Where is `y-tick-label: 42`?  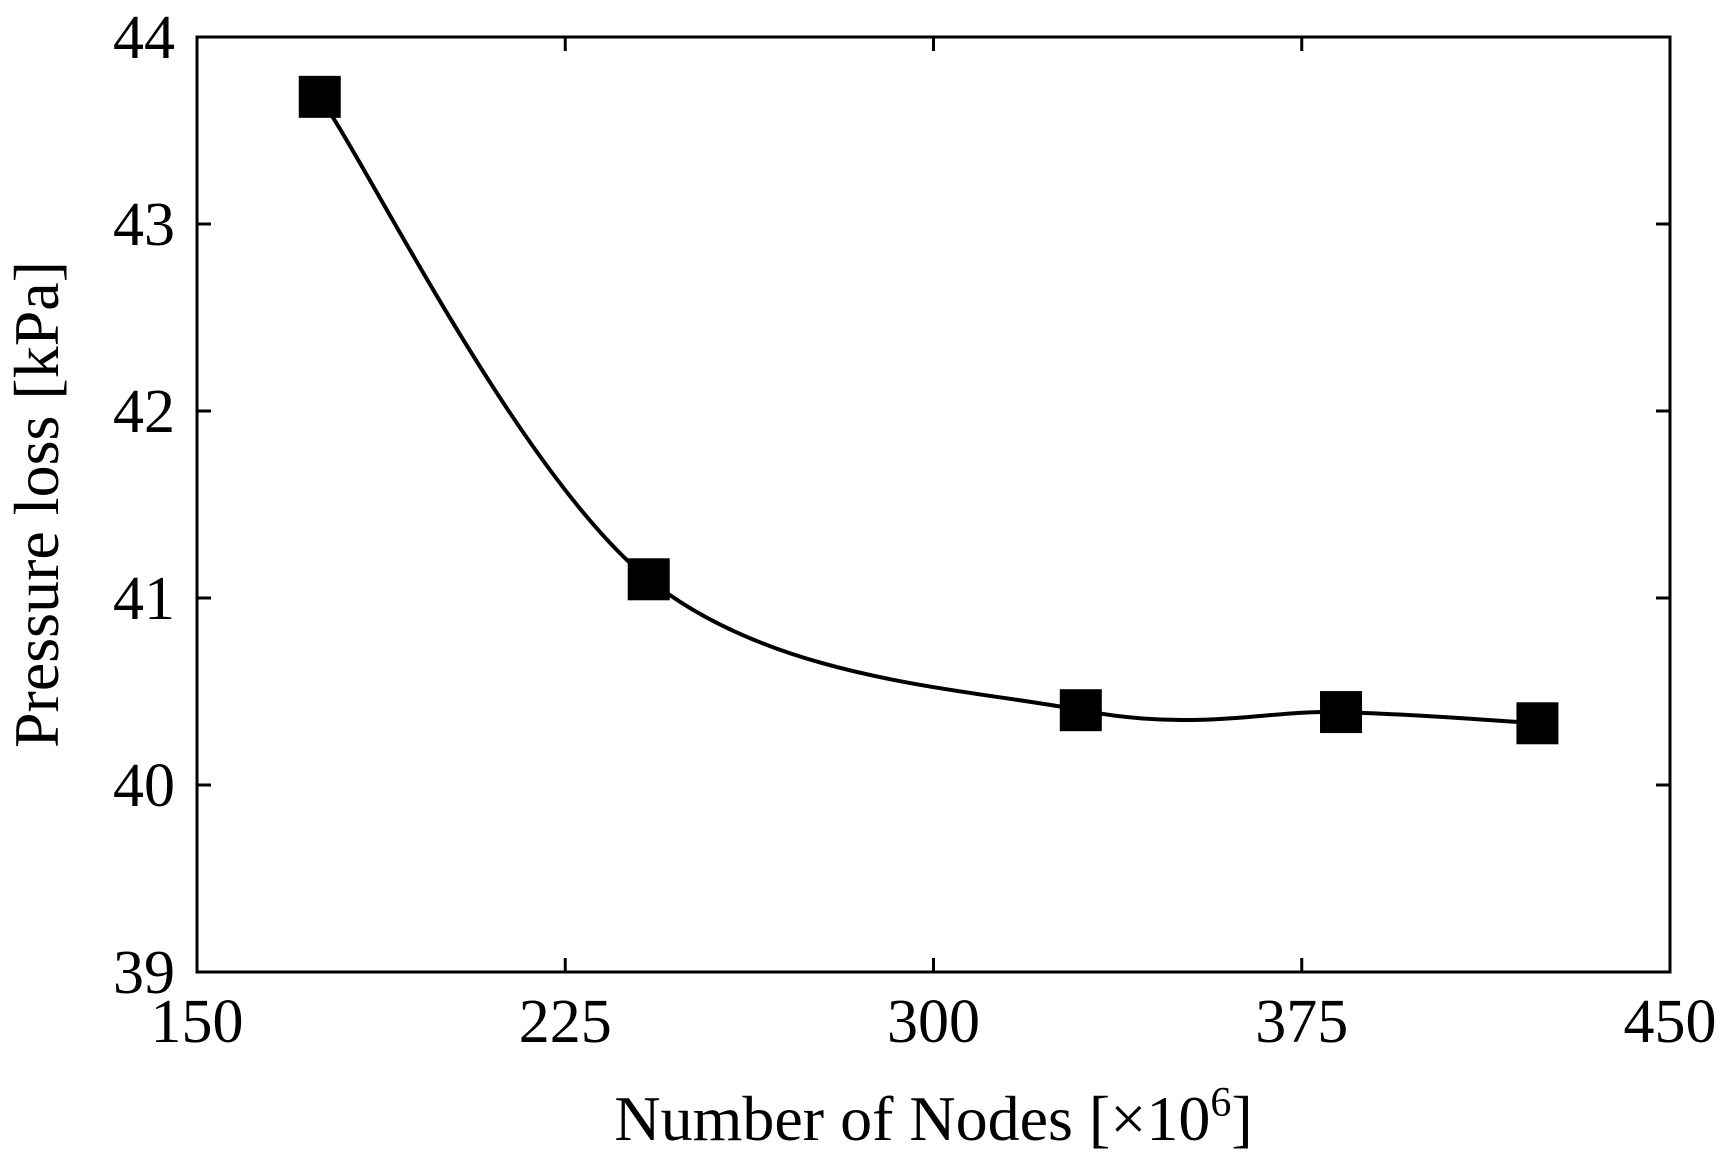 y-tick-label: 42 is located at coordinates (144, 412).